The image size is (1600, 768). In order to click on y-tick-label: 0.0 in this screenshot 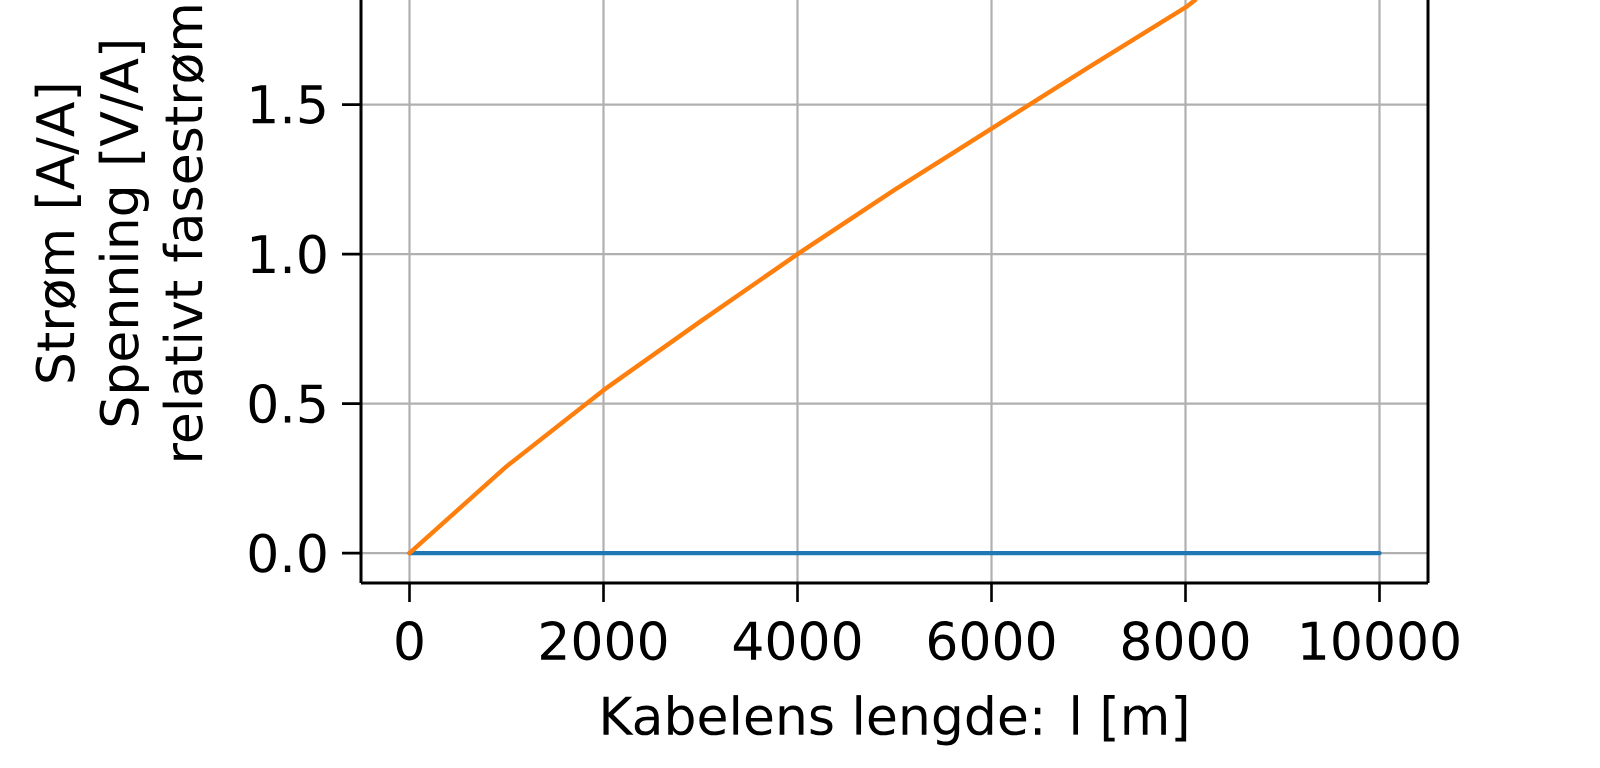, I will do `click(287, 553)`.